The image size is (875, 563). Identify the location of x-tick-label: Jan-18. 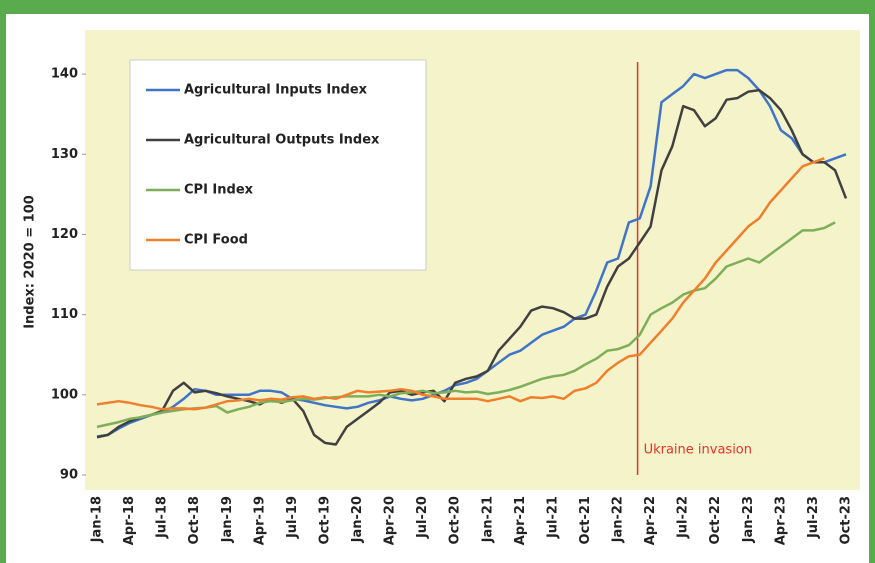
(97, 519).